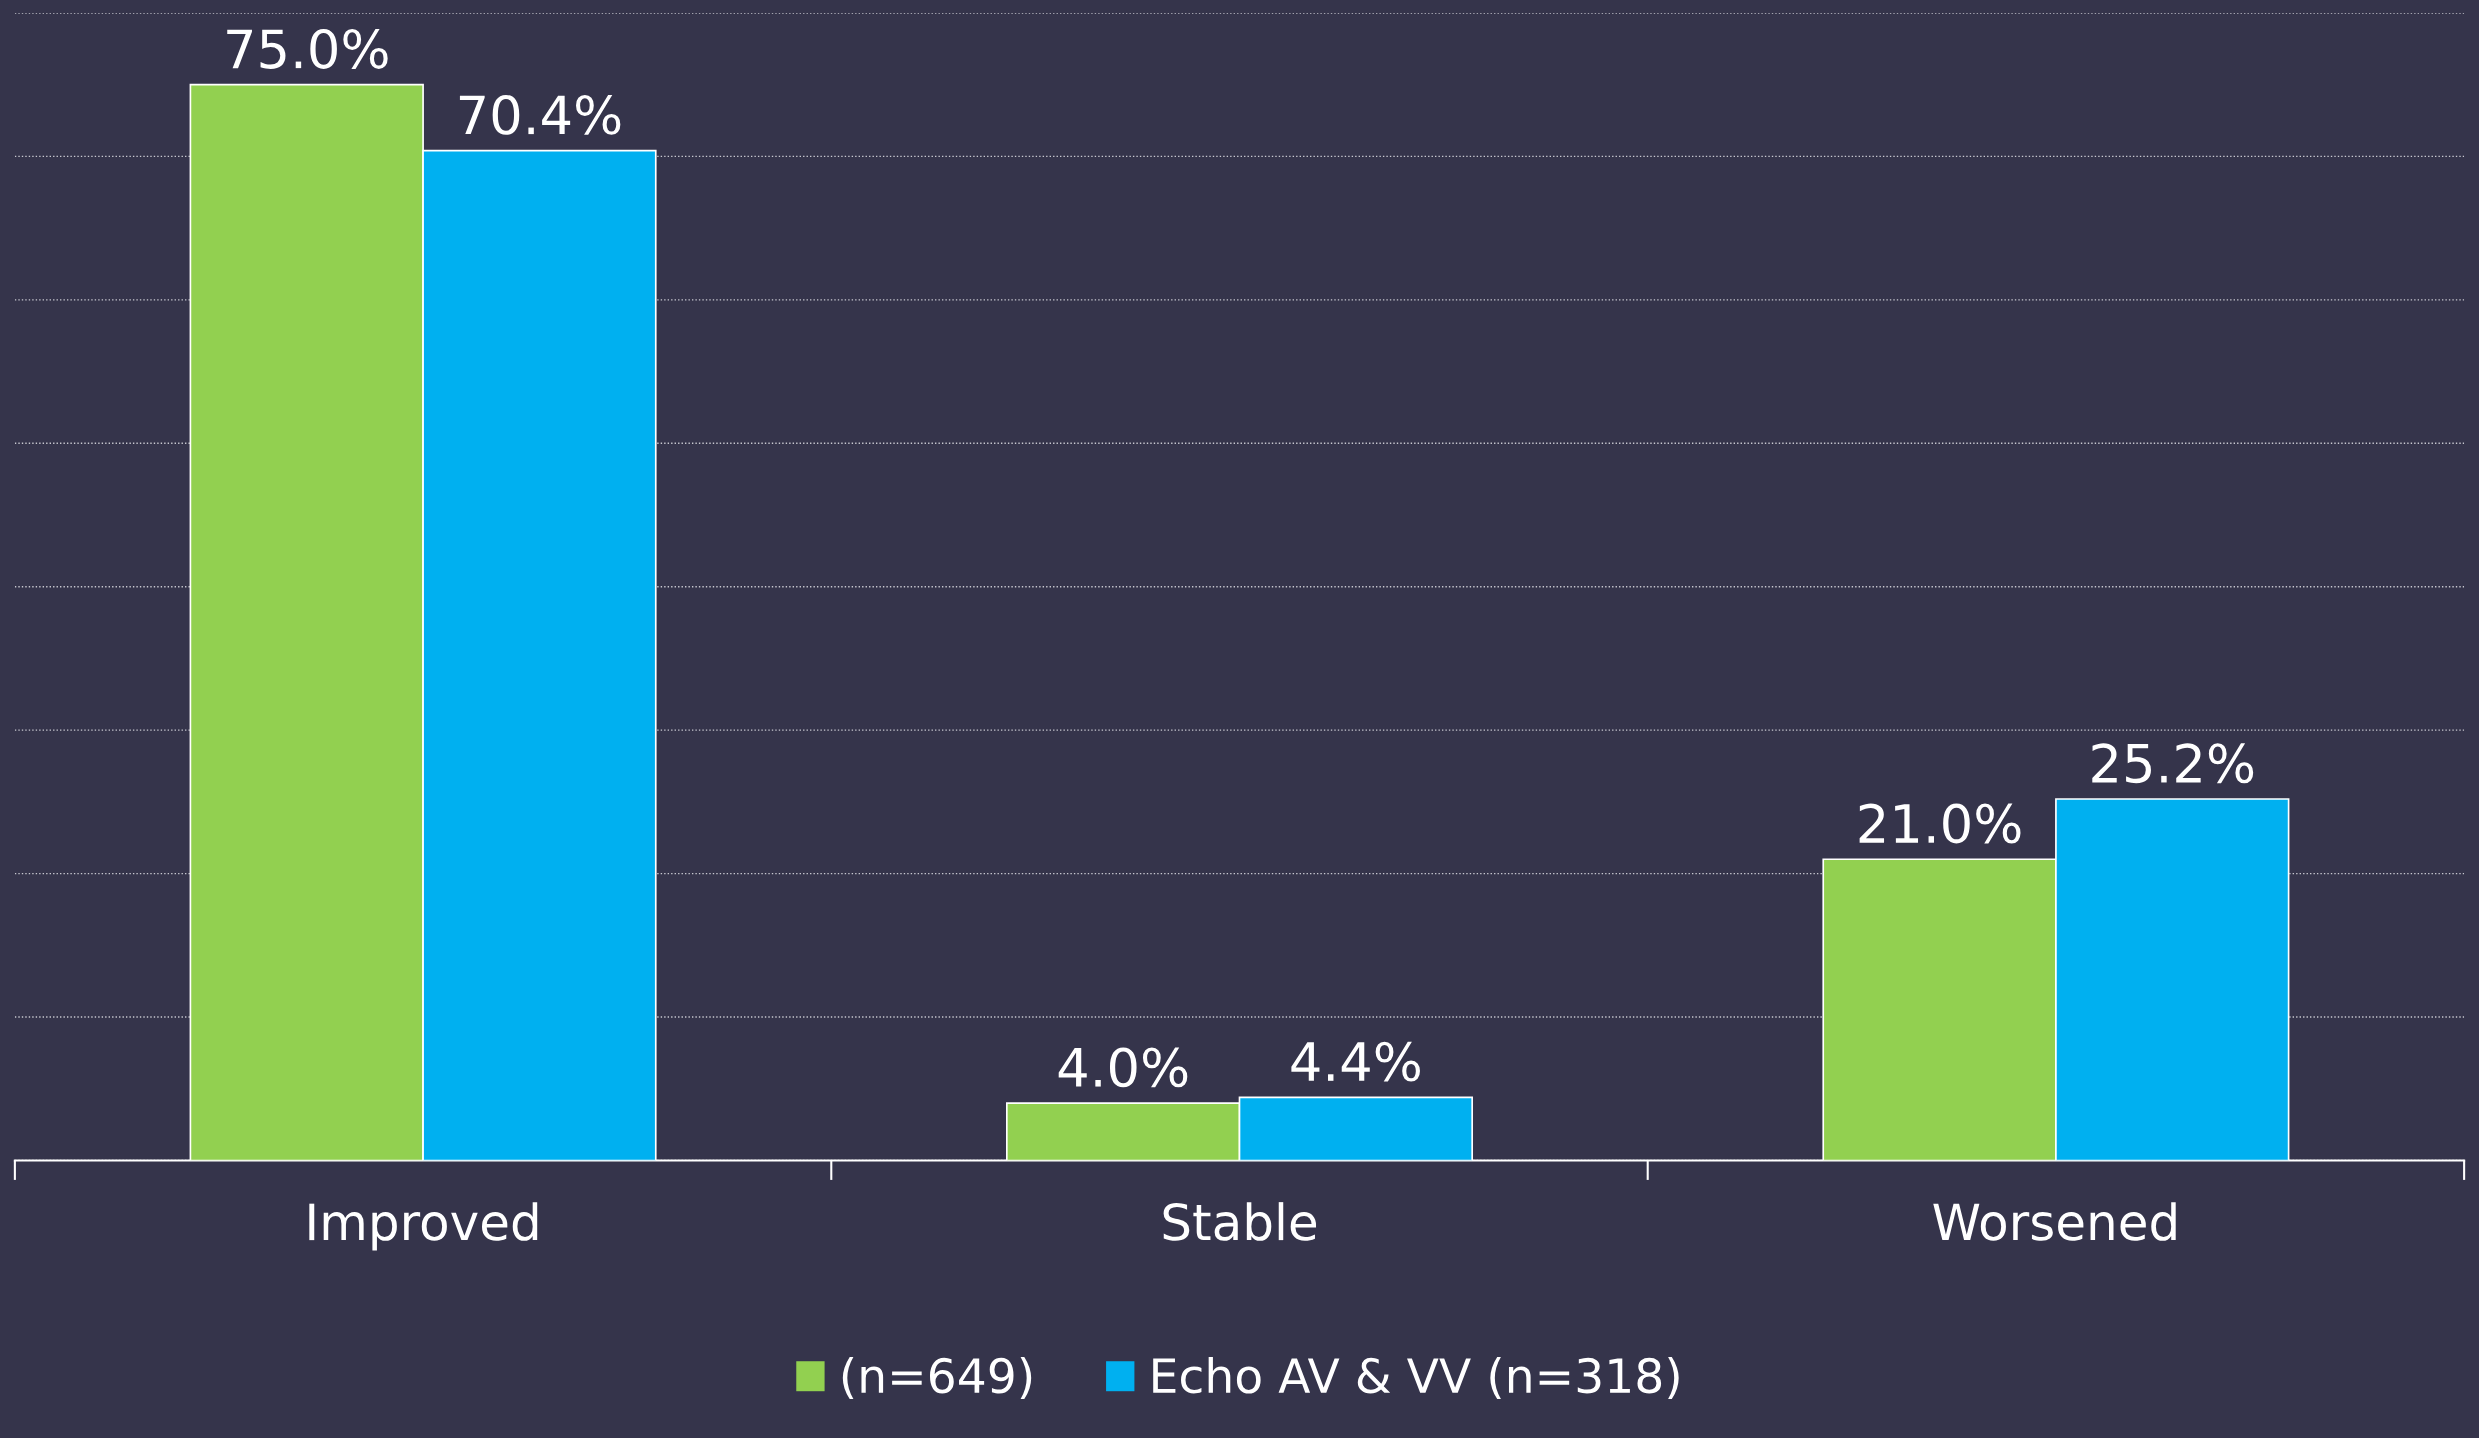  Describe the element at coordinates (2173, 763) in the screenshot. I see `data-label: 25.2%` at that location.